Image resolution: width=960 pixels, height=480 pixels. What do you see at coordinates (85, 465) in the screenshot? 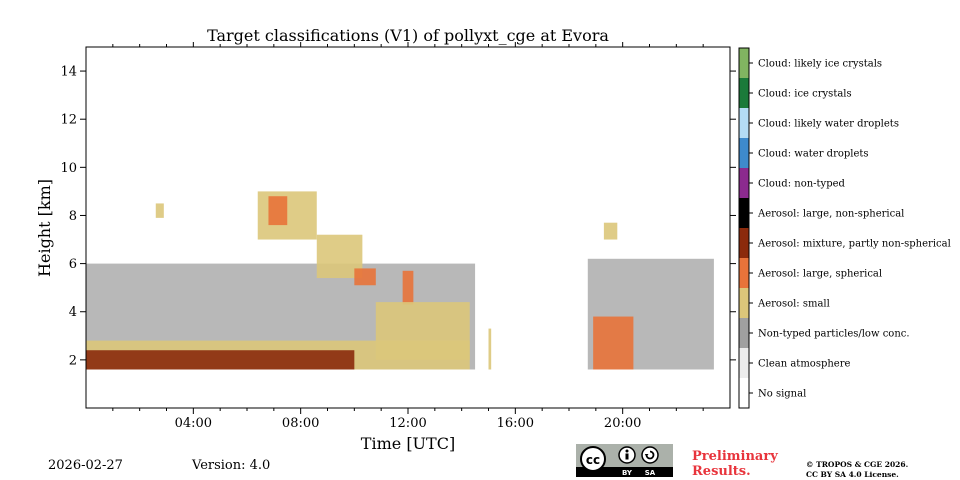
I see `date-label: 2026-02-27` at bounding box center [85, 465].